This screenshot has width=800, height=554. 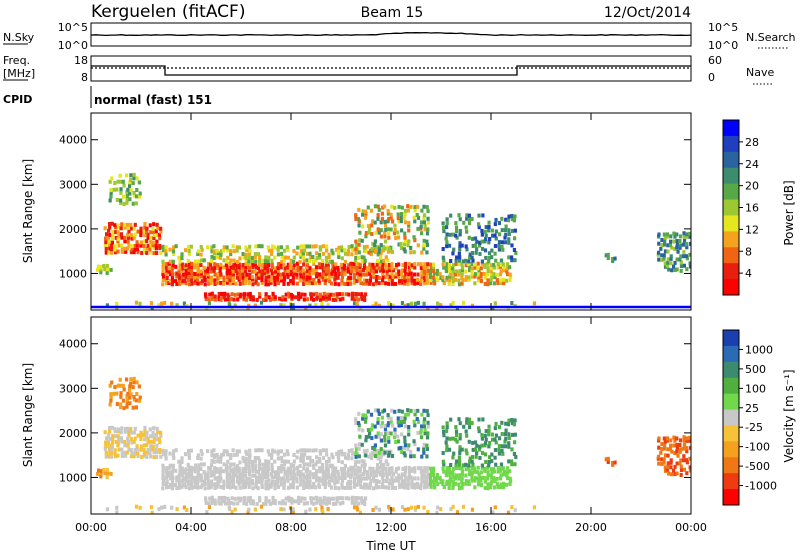 What do you see at coordinates (731, 386) in the screenshot?
I see `colorbar-segment` at bounding box center [731, 386].